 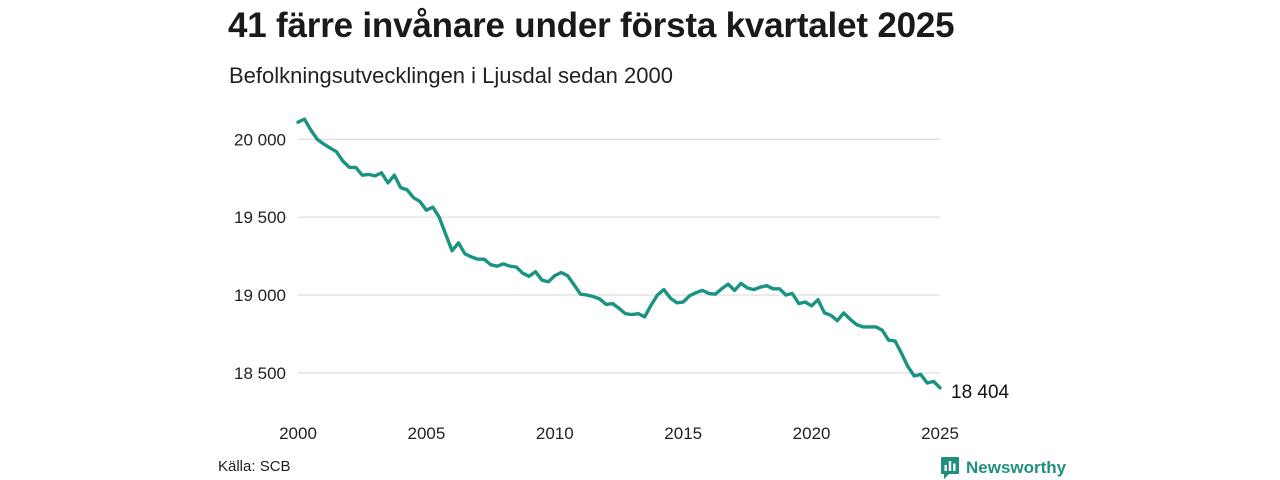 What do you see at coordinates (298, 433) in the screenshot?
I see `x-tick-label: 2000` at bounding box center [298, 433].